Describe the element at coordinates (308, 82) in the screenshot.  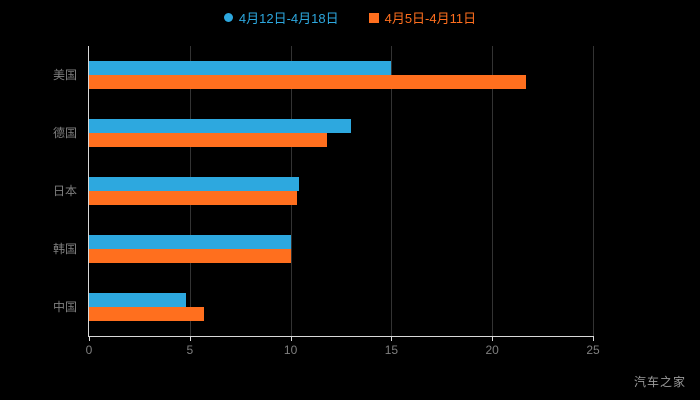
I see `bar-series2-cat1` at that location.